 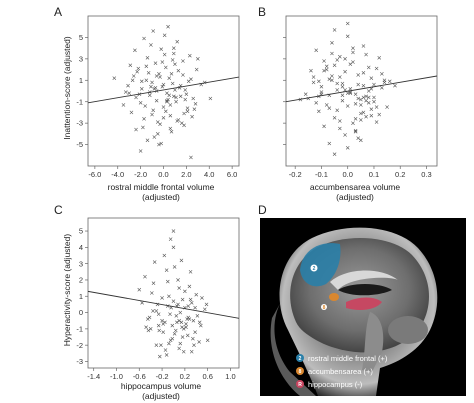 I want to click on legend-label-hippocampus: hippocampus (-), so click(x=335, y=384).